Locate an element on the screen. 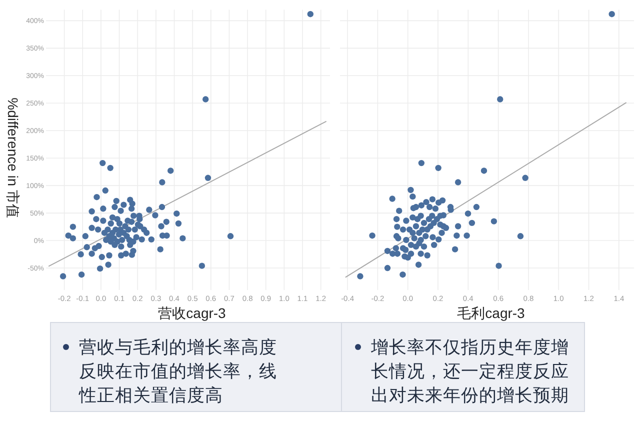 Image resolution: width=640 pixels, height=432 pixels. text: 增长率不仅指历史年度增长情况，还一定程度反应出对未来年份的增长预期 is located at coordinates (470, 371).